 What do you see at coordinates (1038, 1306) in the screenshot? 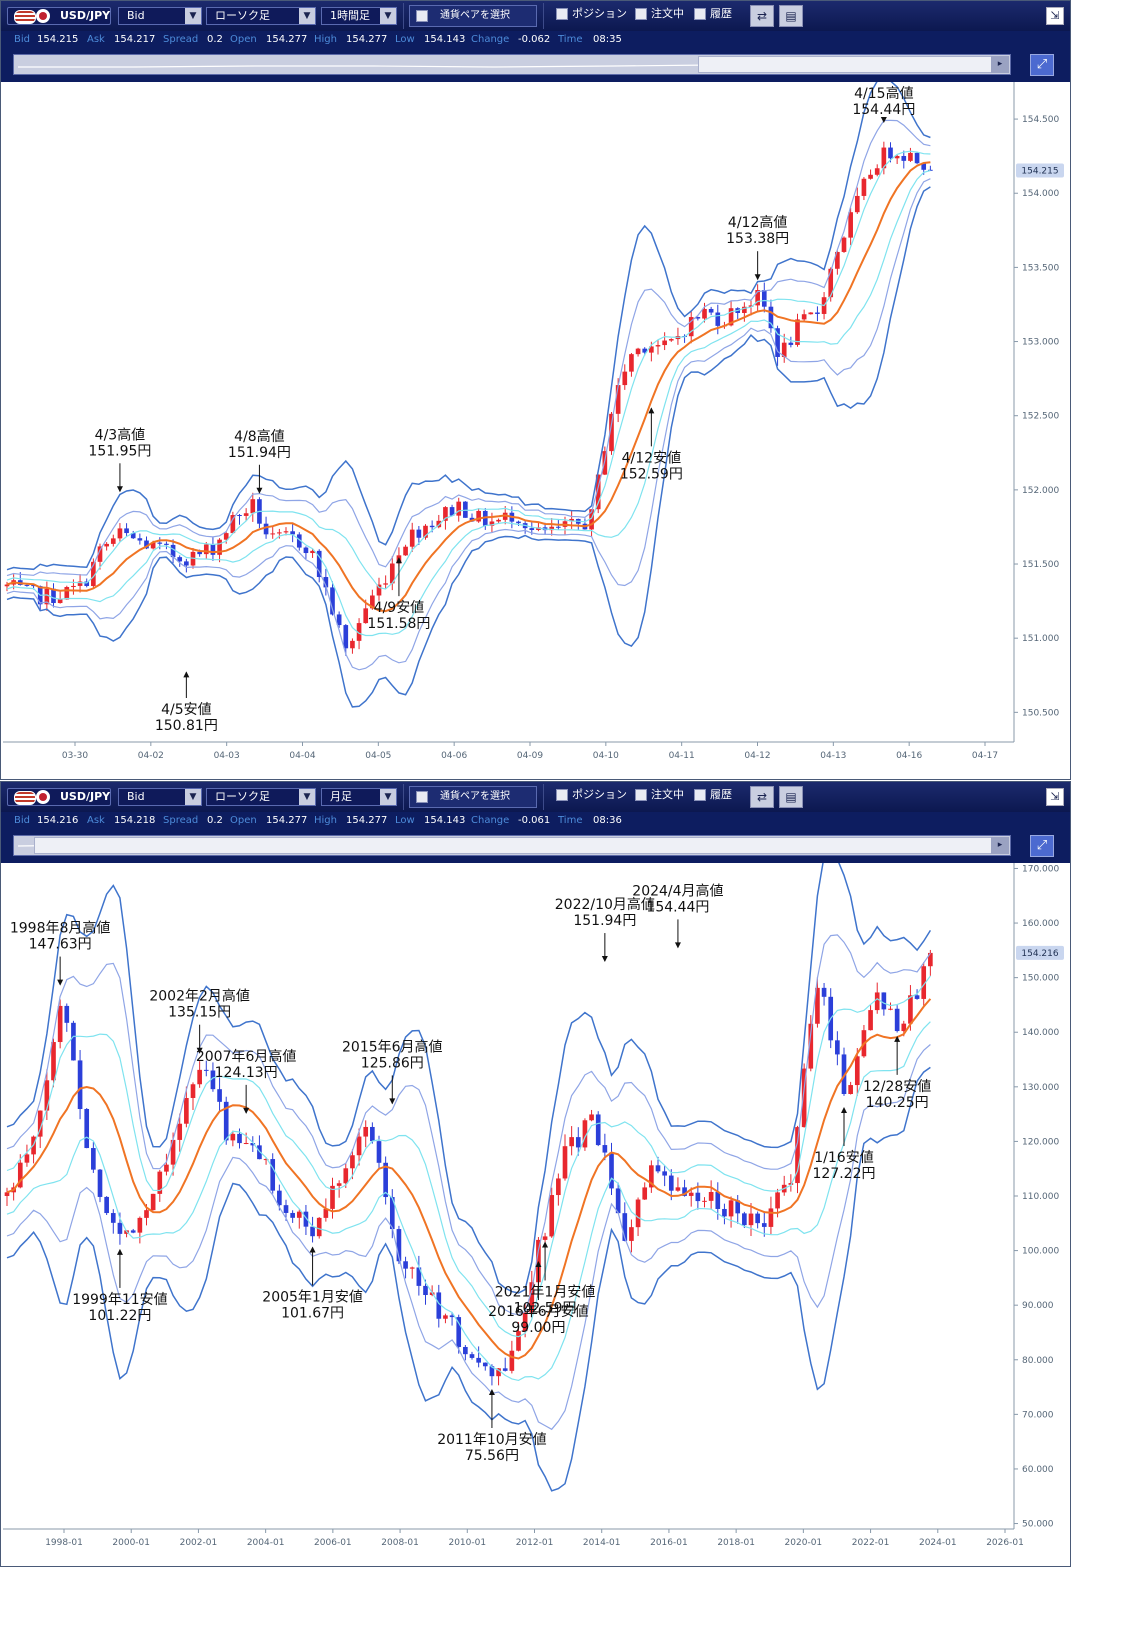
I see `y-tick-label: 90.000` at bounding box center [1038, 1306].